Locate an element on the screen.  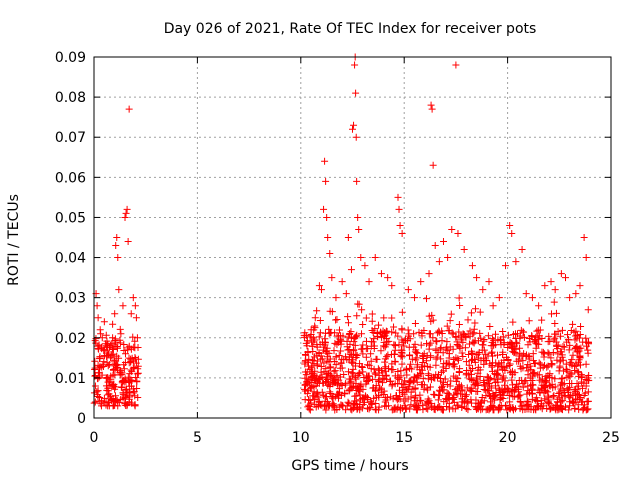
x-tick-label: 20 is located at coordinates (508, 438).